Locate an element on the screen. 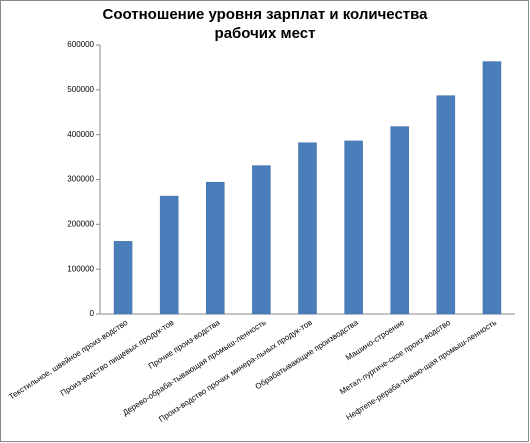  y-tick-label: 400000 is located at coordinates (80, 134).